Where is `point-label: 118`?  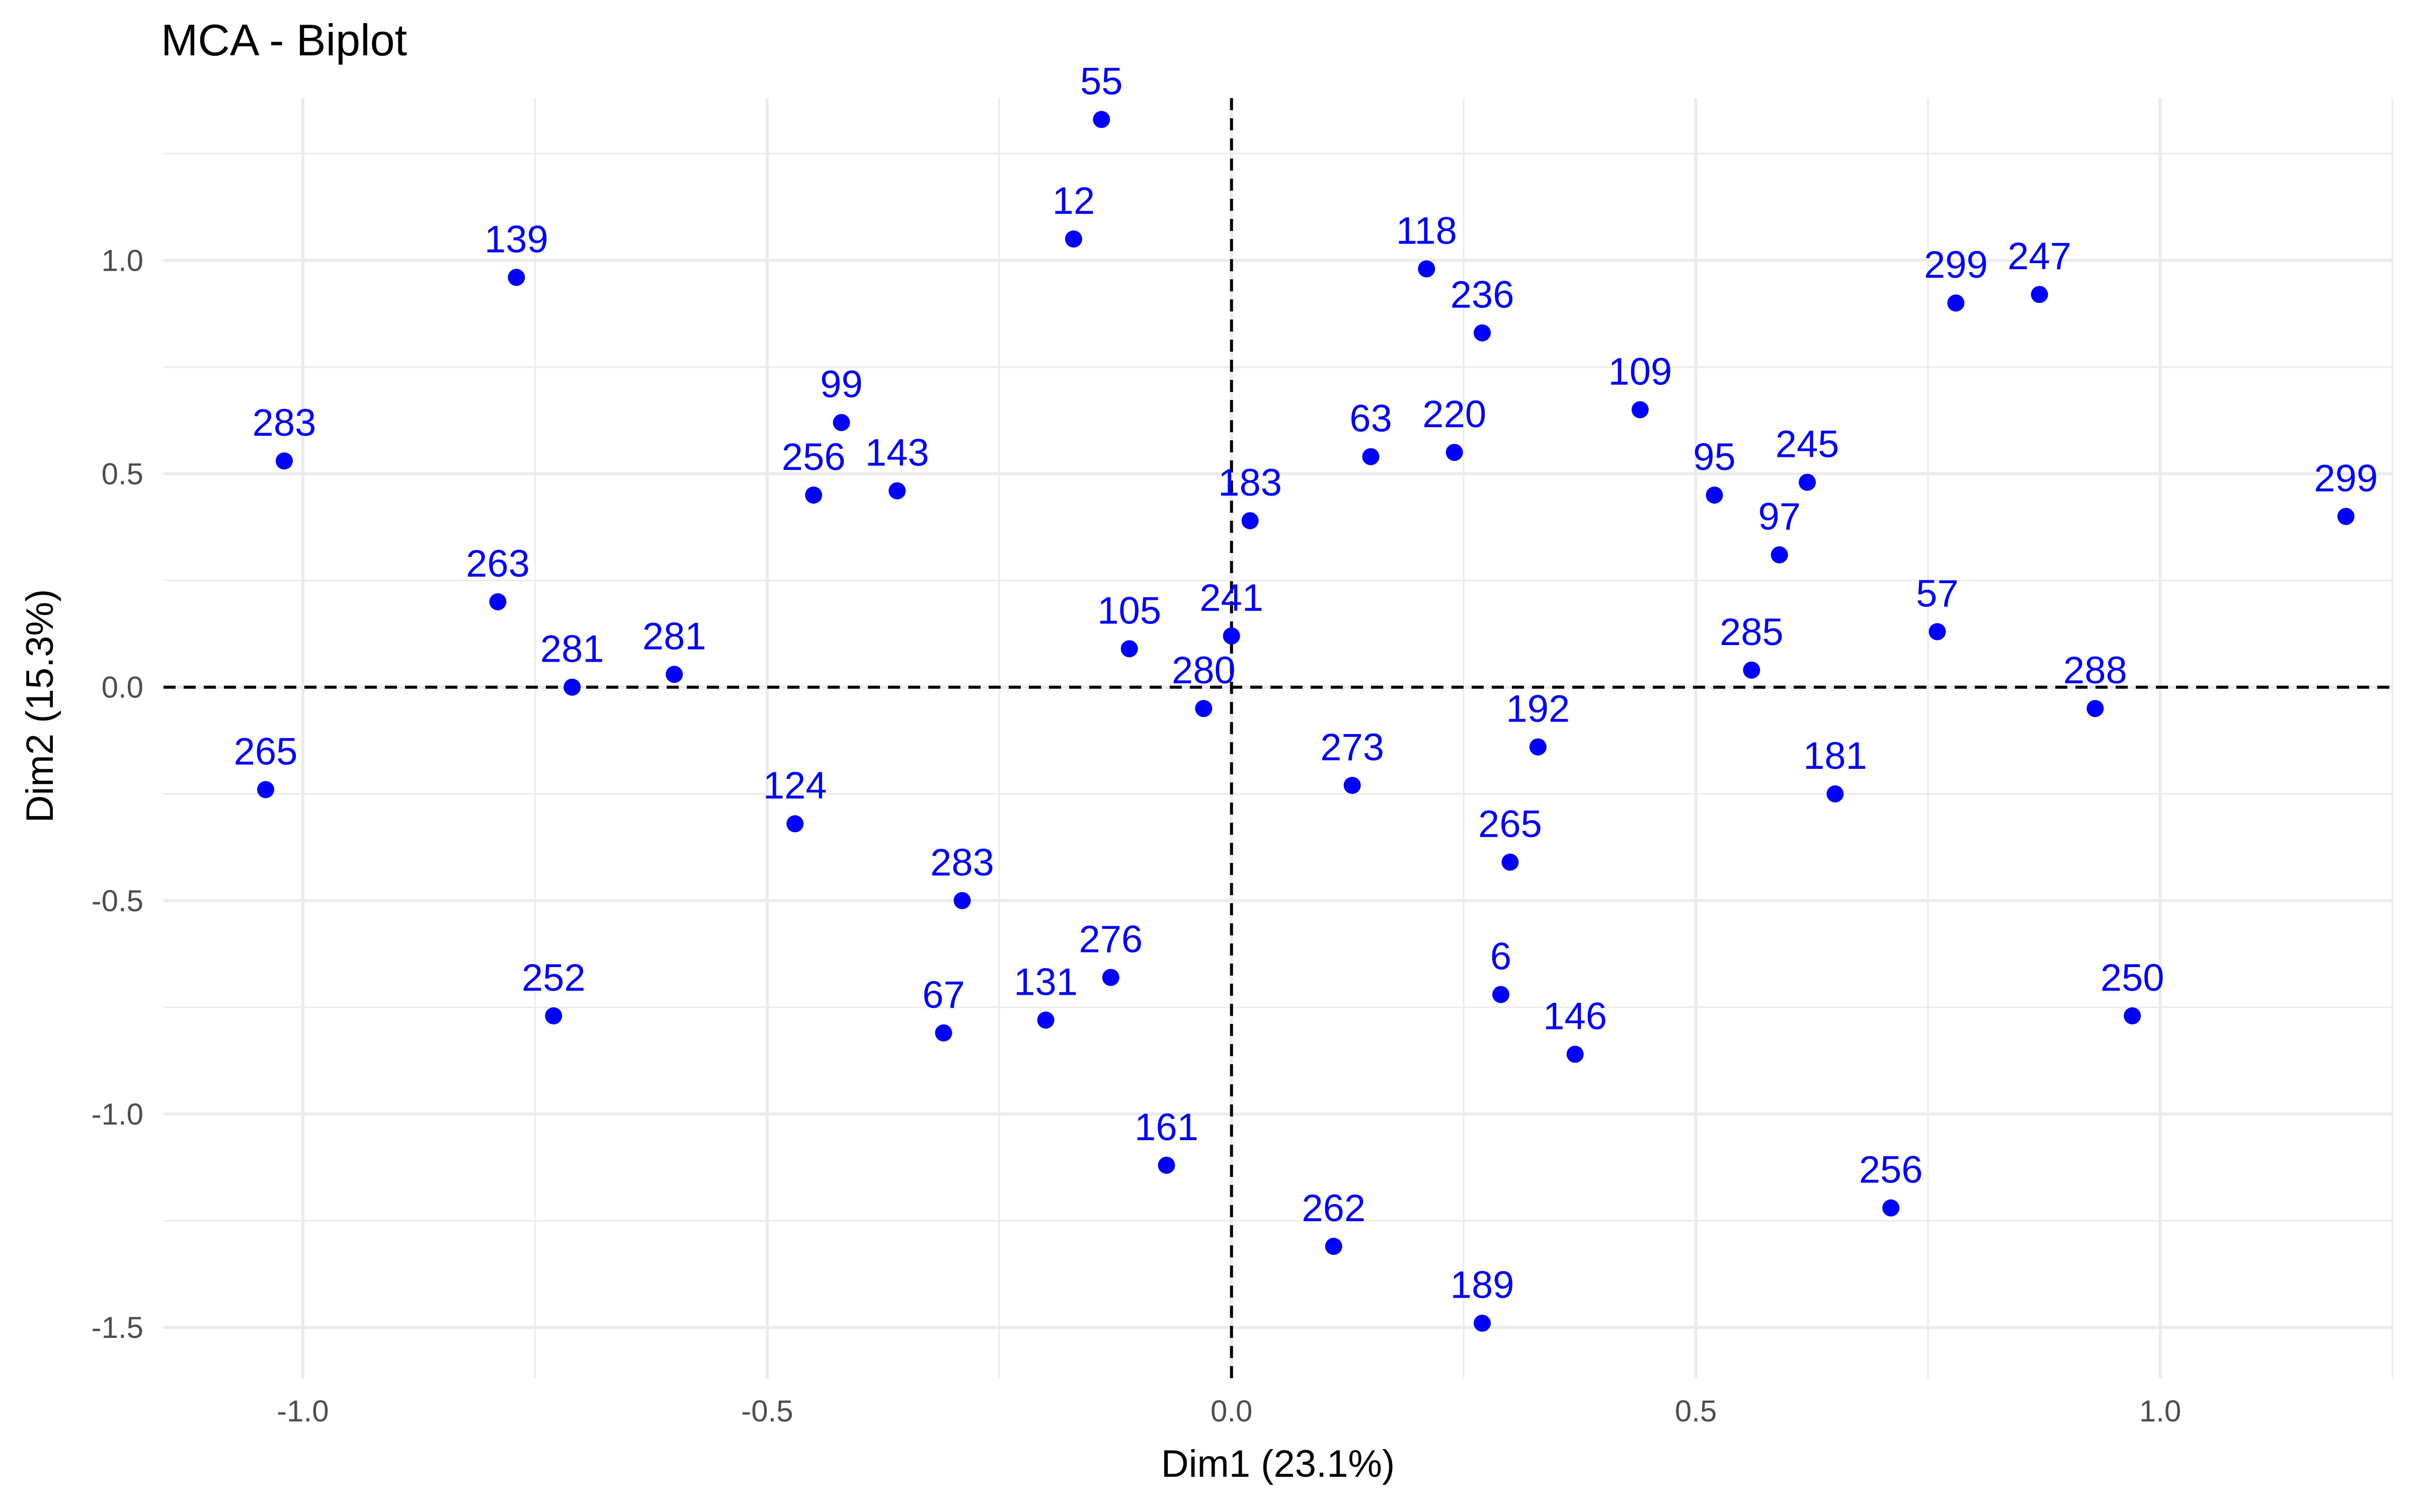
point-label: 118 is located at coordinates (1426, 230).